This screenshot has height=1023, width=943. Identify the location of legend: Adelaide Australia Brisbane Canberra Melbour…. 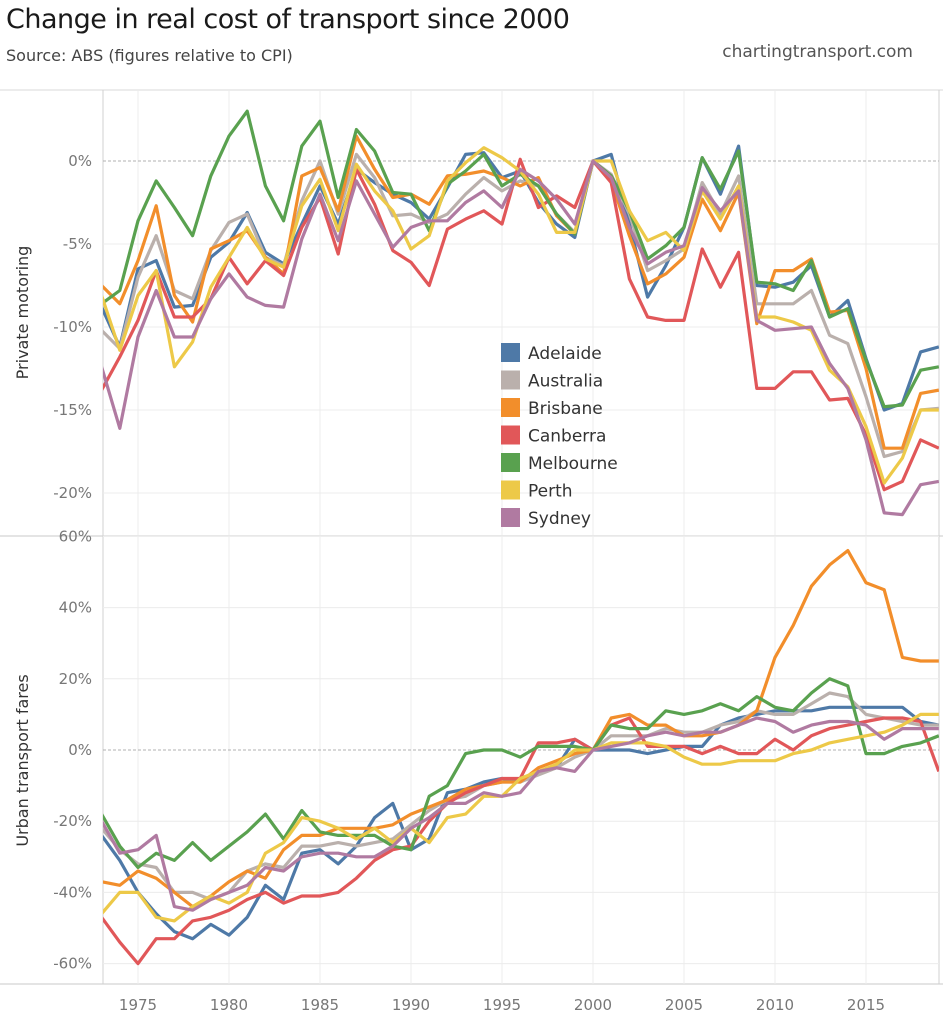
(559, 436).